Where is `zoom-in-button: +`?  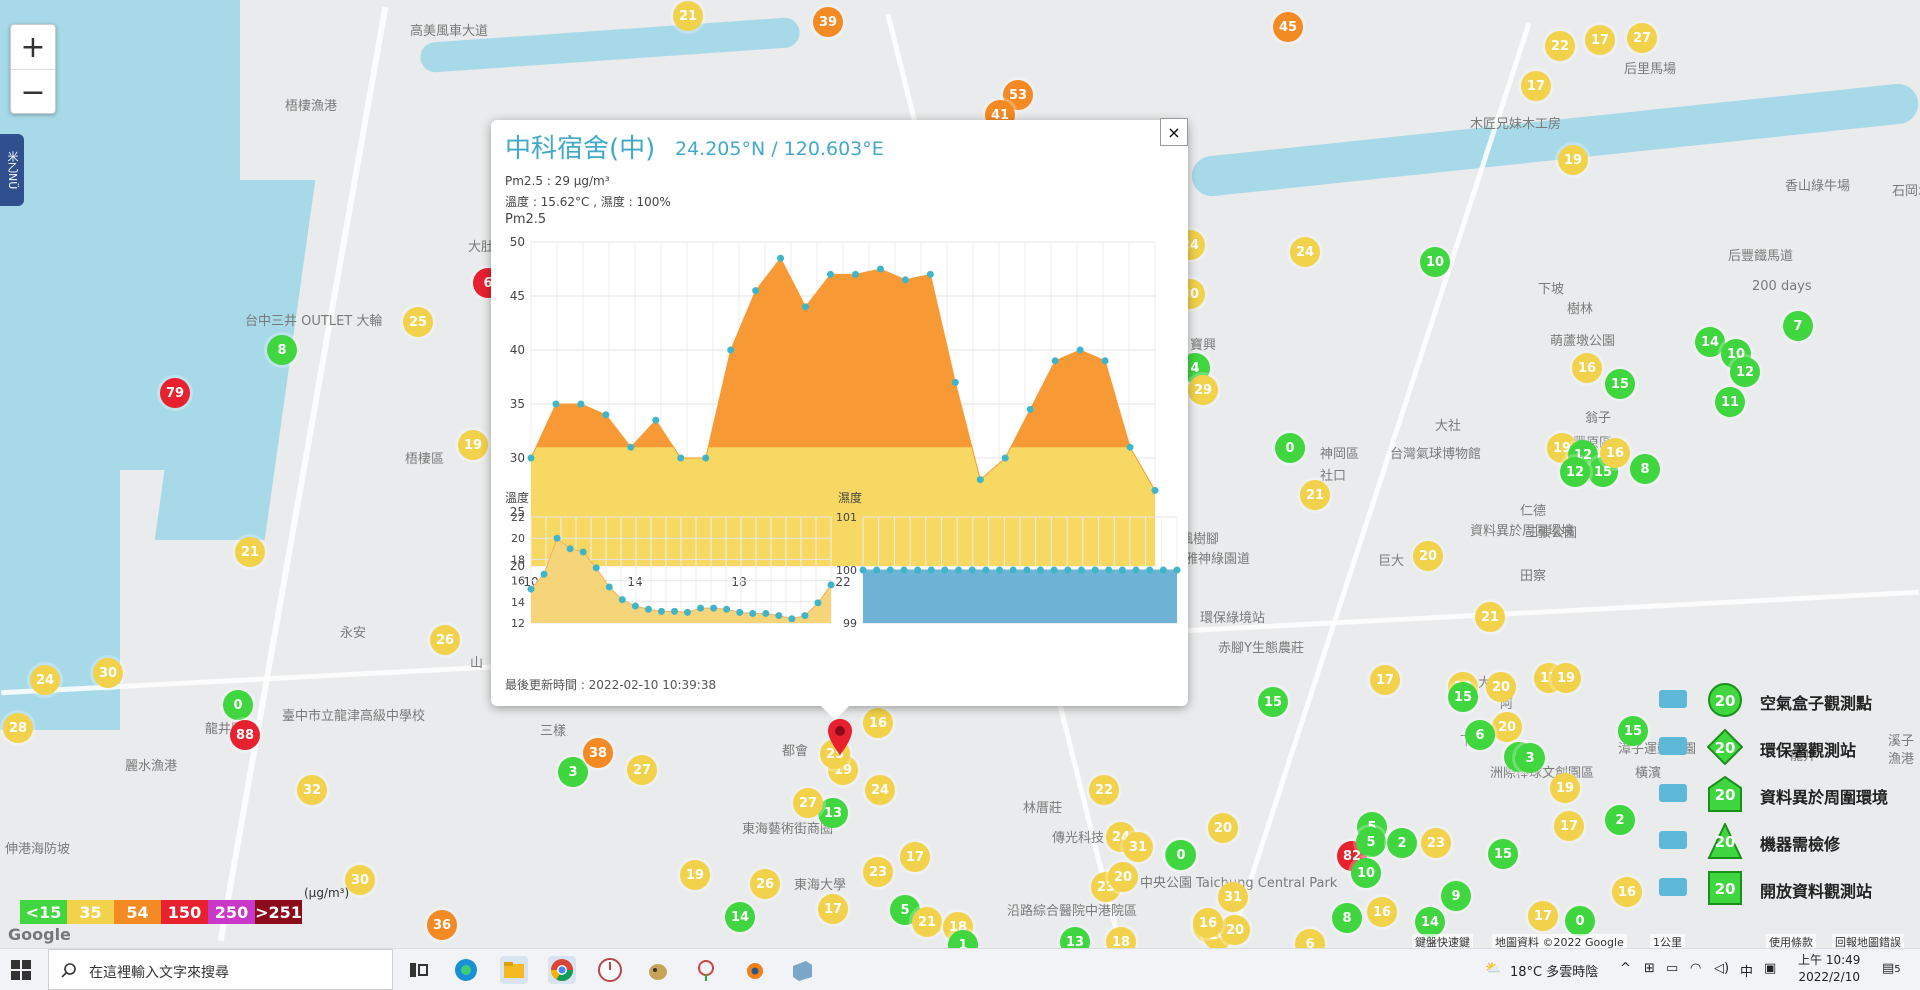 zoom-in-button: + is located at coordinates (33, 47).